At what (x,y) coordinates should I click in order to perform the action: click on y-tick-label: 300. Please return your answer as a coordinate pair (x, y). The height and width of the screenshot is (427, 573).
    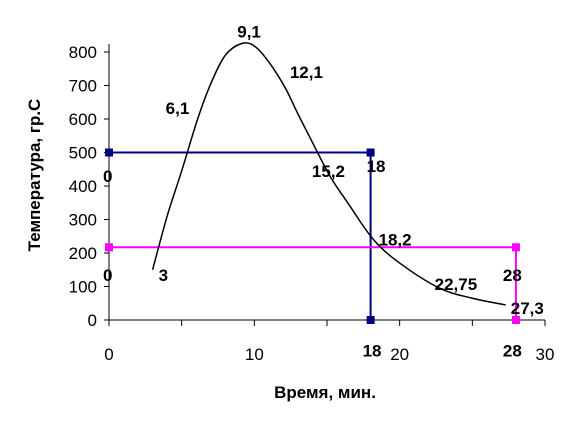
    Looking at the image, I should click on (83, 220).